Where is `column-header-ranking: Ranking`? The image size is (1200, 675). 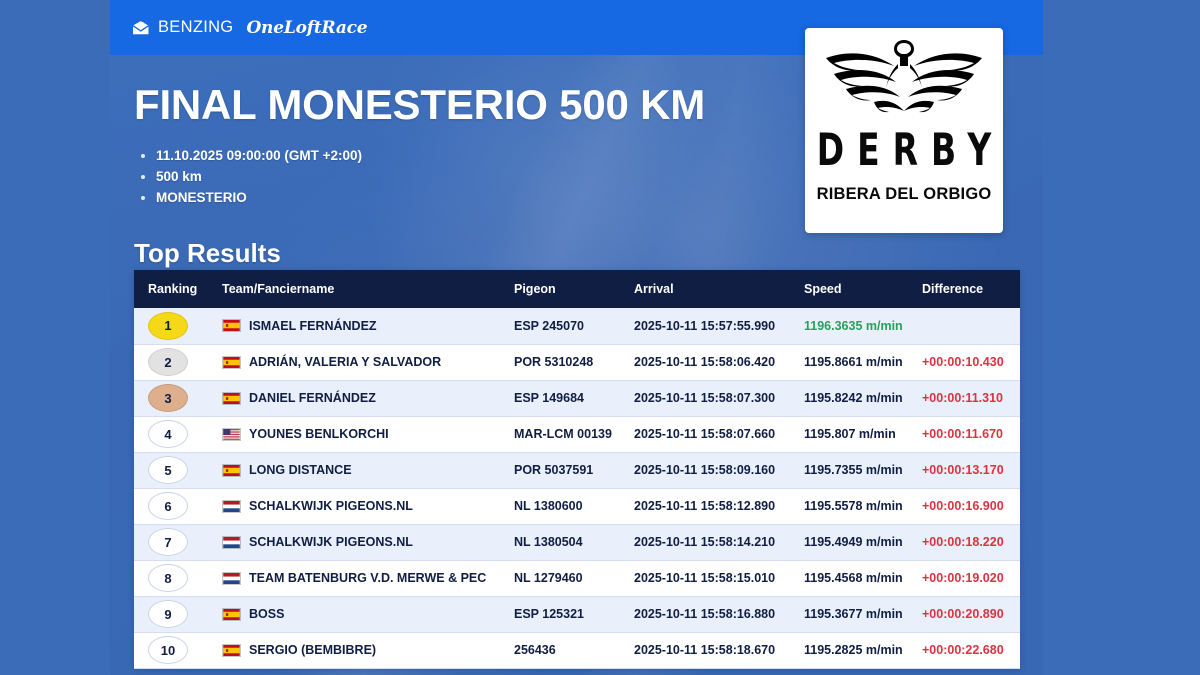 column-header-ranking: Ranking is located at coordinates (178, 289).